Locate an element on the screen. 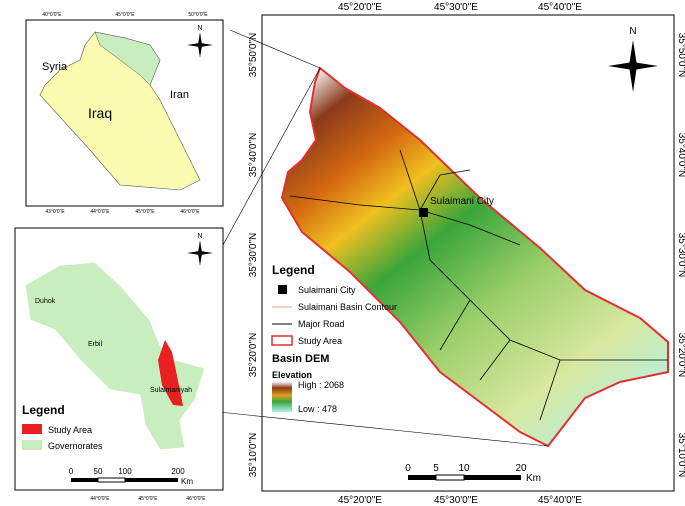  country-label: Syria is located at coordinates (55, 67).